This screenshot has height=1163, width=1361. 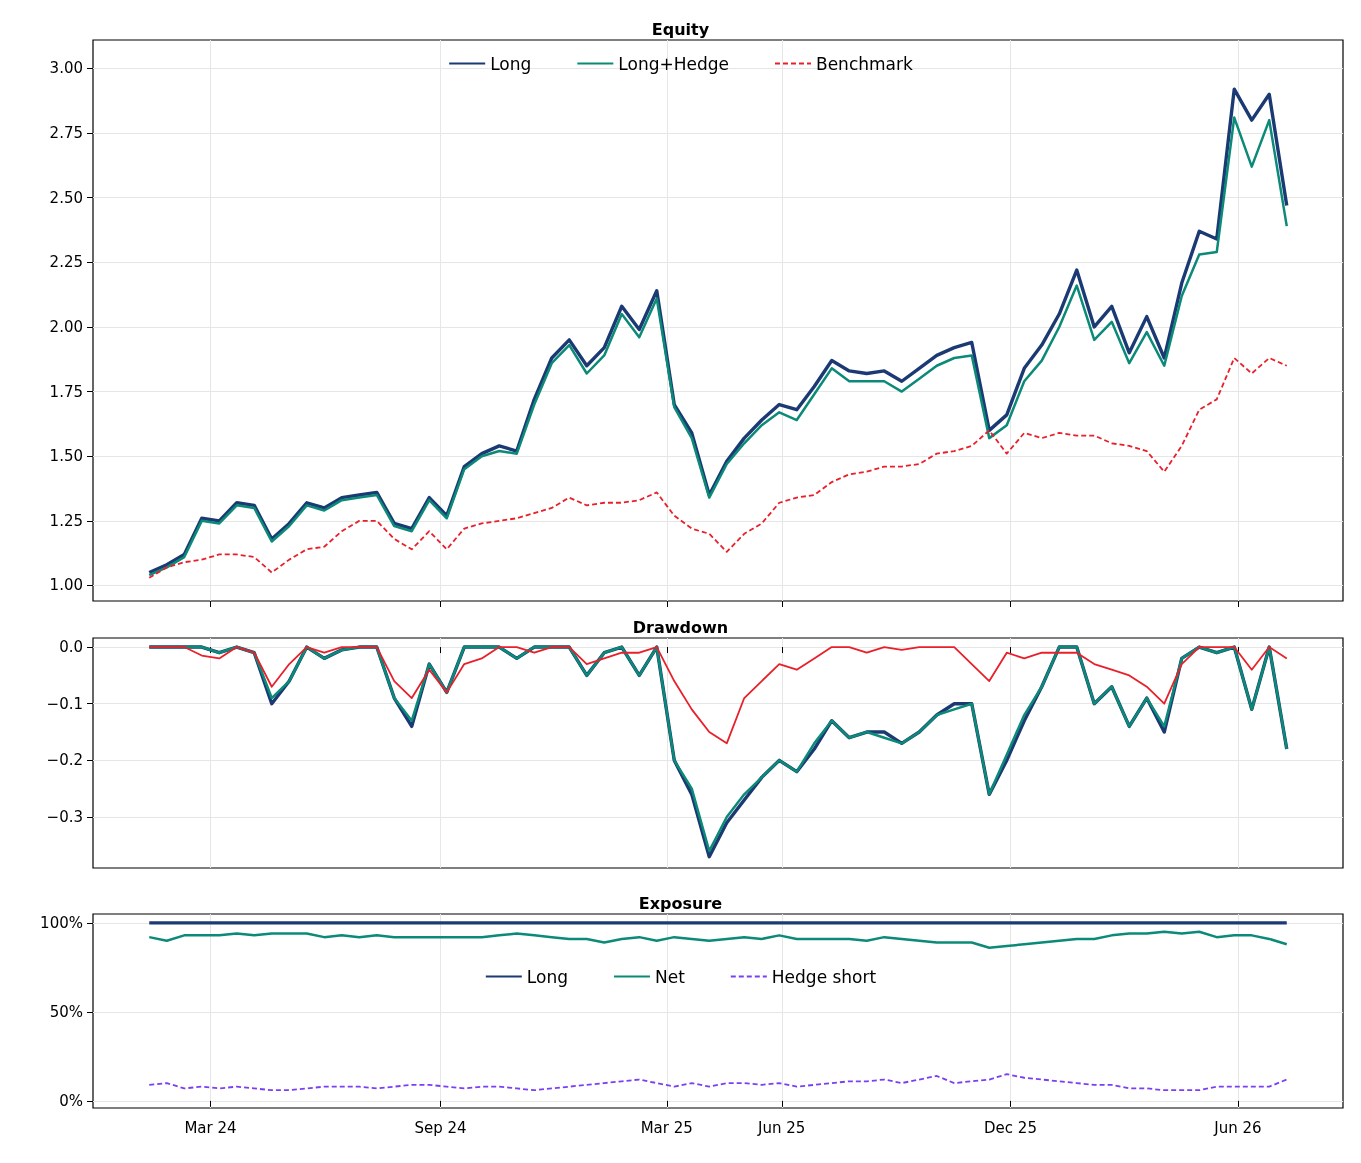 What do you see at coordinates (440, 1127) in the screenshot?
I see `x-tick-label: Sep 24` at bounding box center [440, 1127].